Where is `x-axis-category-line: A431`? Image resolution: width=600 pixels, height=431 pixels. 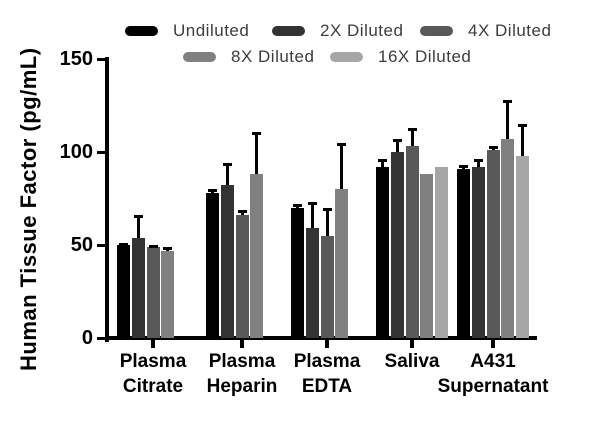
x-axis-category-line: A431 is located at coordinates (493, 361).